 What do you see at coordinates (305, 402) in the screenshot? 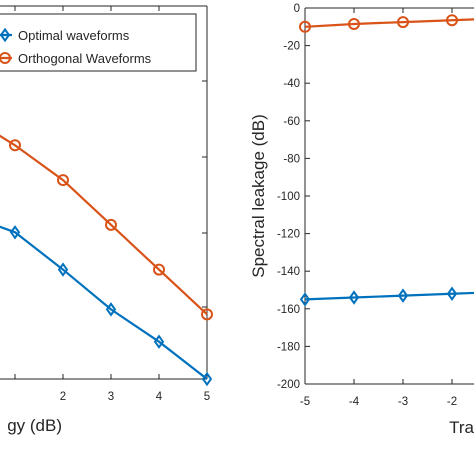
I see `right-x-tick-label: -5` at bounding box center [305, 402].